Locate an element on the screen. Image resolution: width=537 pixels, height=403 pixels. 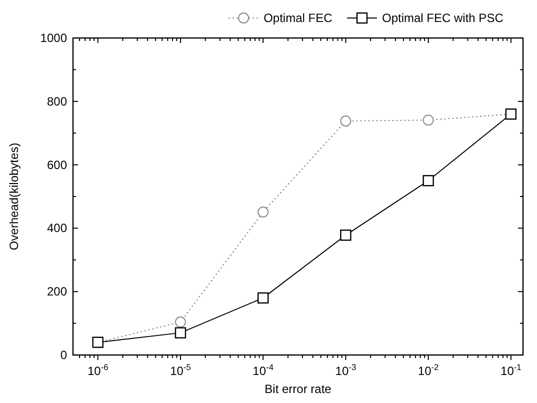
x-tick-label: 10$^{-3}$ is located at coordinates (345, 370).